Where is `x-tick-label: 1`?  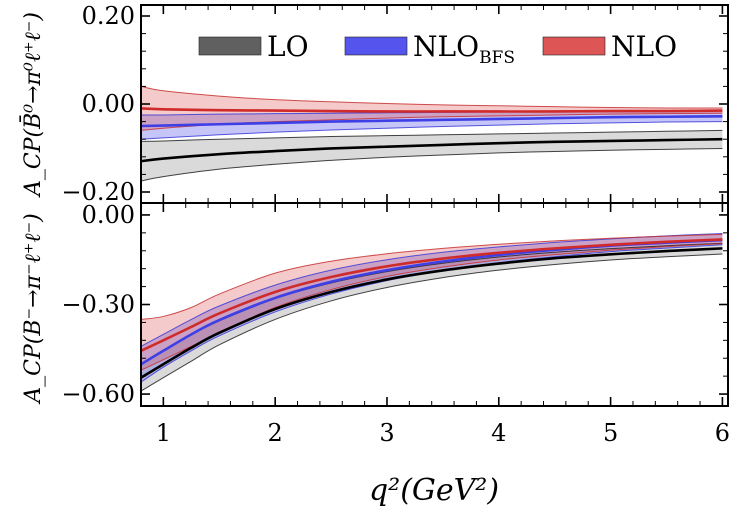 x-tick-label: 1 is located at coordinates (163, 433).